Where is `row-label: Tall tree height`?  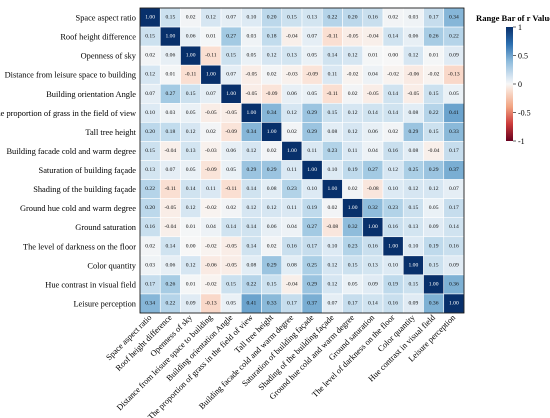
row-label: Tall tree height is located at coordinates (110, 132).